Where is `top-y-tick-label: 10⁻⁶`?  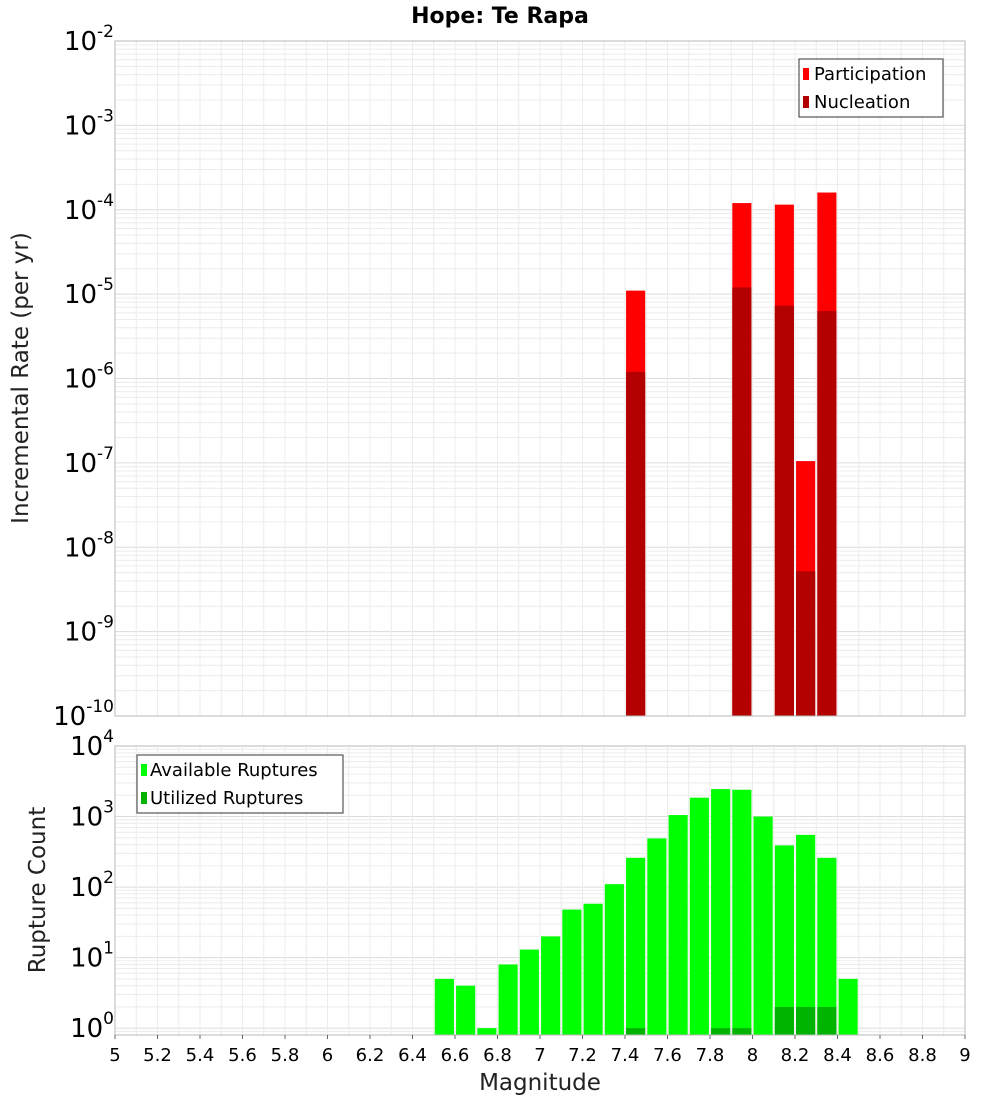 top-y-tick-label: 10⁻⁶ is located at coordinates (89, 377).